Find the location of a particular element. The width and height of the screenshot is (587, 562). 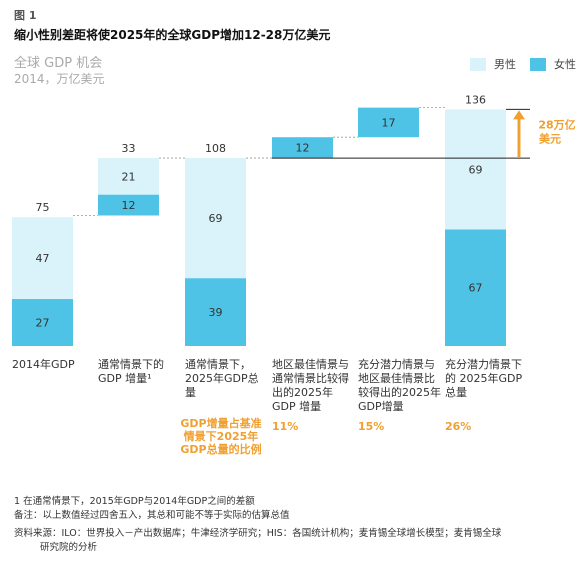

share-label: GDP增量占基准情景下2025年GDP总量的比例 is located at coordinates (221, 436).